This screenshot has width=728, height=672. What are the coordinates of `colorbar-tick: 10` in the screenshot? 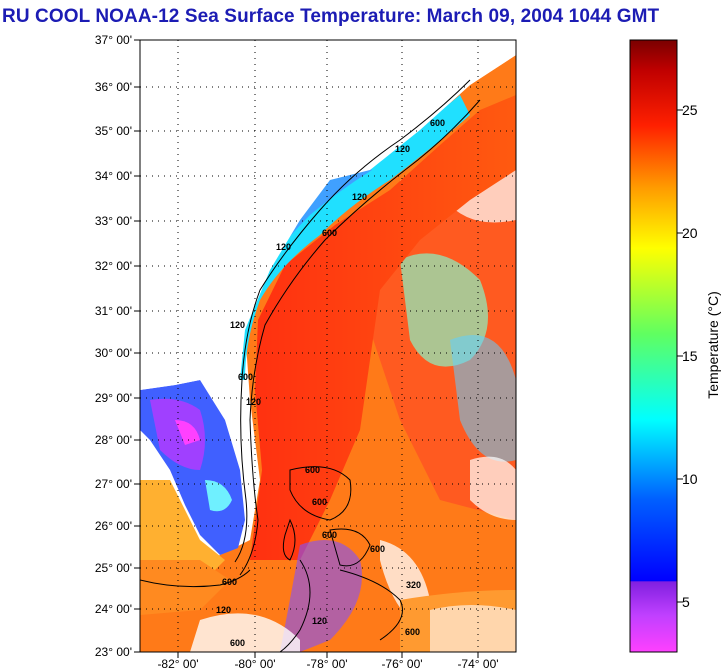 It's located at (690, 479).